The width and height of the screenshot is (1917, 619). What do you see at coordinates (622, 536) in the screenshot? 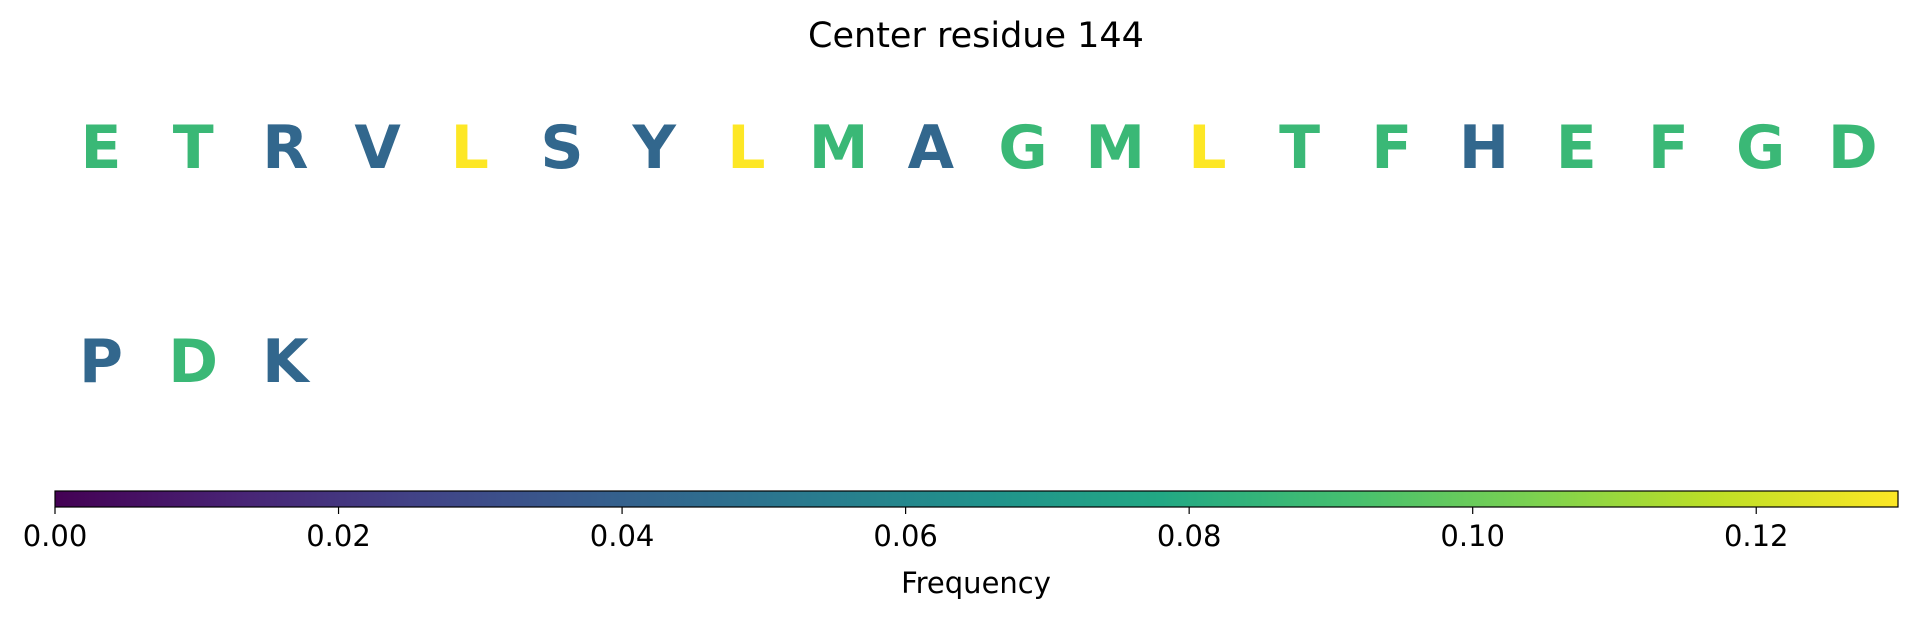
I see `colorbar-tick-label: 0.04` at bounding box center [622, 536].